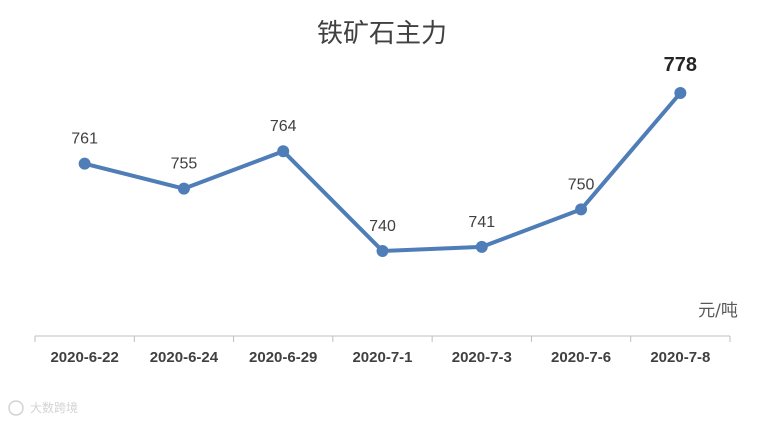  Describe the element at coordinates (481, 222) in the screenshot. I see `data-label: 741` at that location.